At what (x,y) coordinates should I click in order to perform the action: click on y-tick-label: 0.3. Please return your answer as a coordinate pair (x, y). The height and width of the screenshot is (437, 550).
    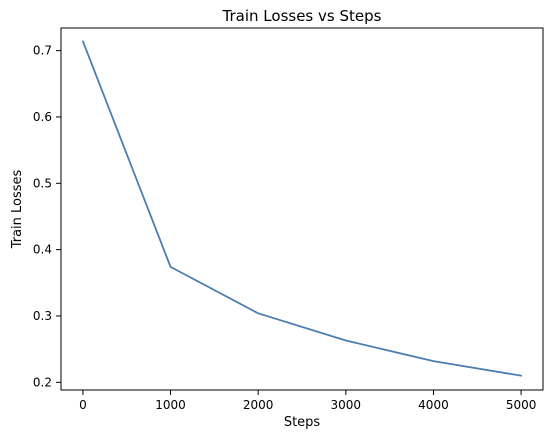
    Looking at the image, I should click on (42, 316).